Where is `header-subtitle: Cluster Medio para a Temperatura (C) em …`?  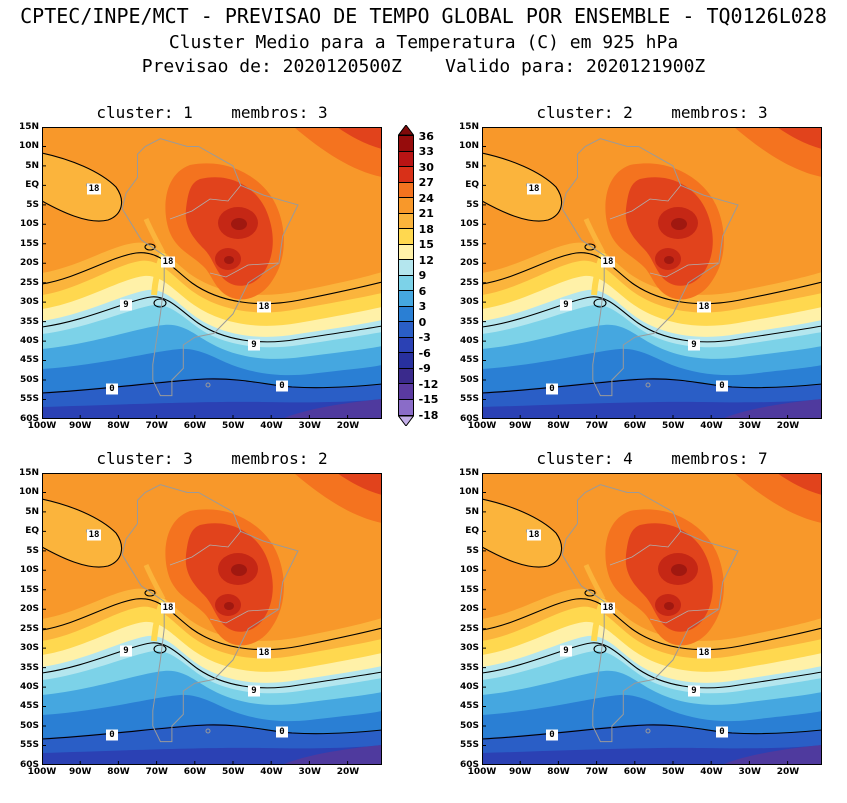 header-subtitle: Cluster Medio para a Temperatura (C) em … is located at coordinates (423, 42).